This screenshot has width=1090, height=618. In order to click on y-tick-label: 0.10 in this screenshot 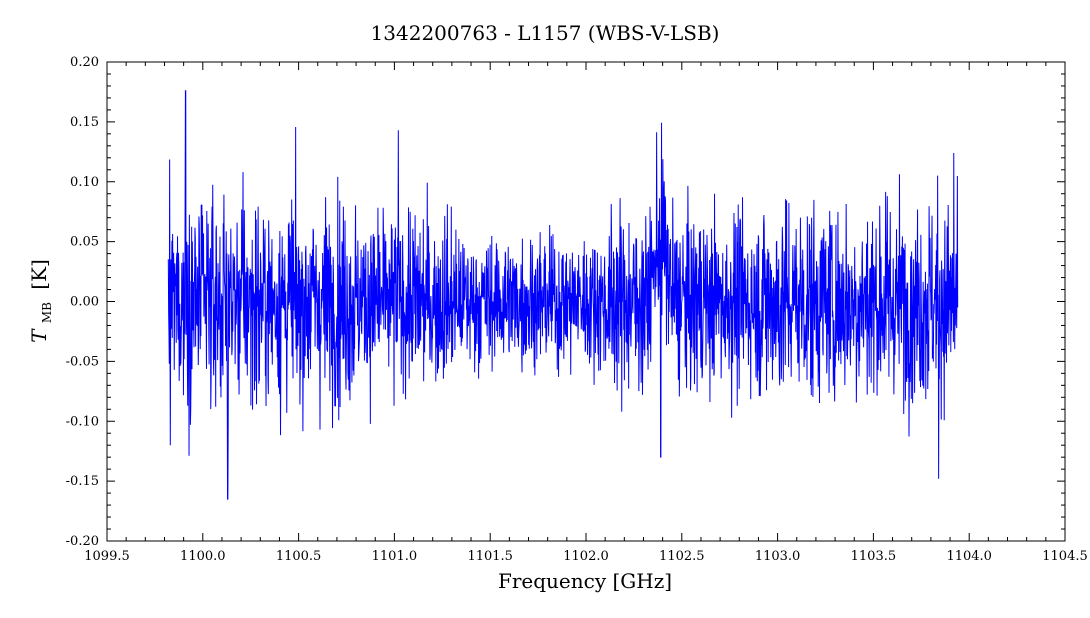, I will do `click(84, 182)`.